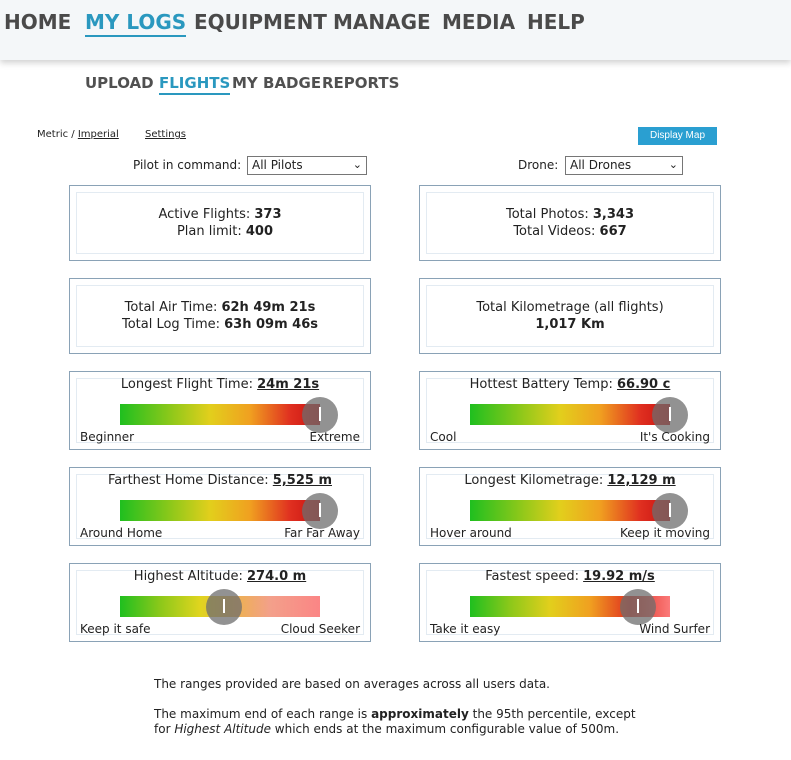 The height and width of the screenshot is (760, 791). I want to click on range-max-label: Wind Surfer, so click(674, 629).